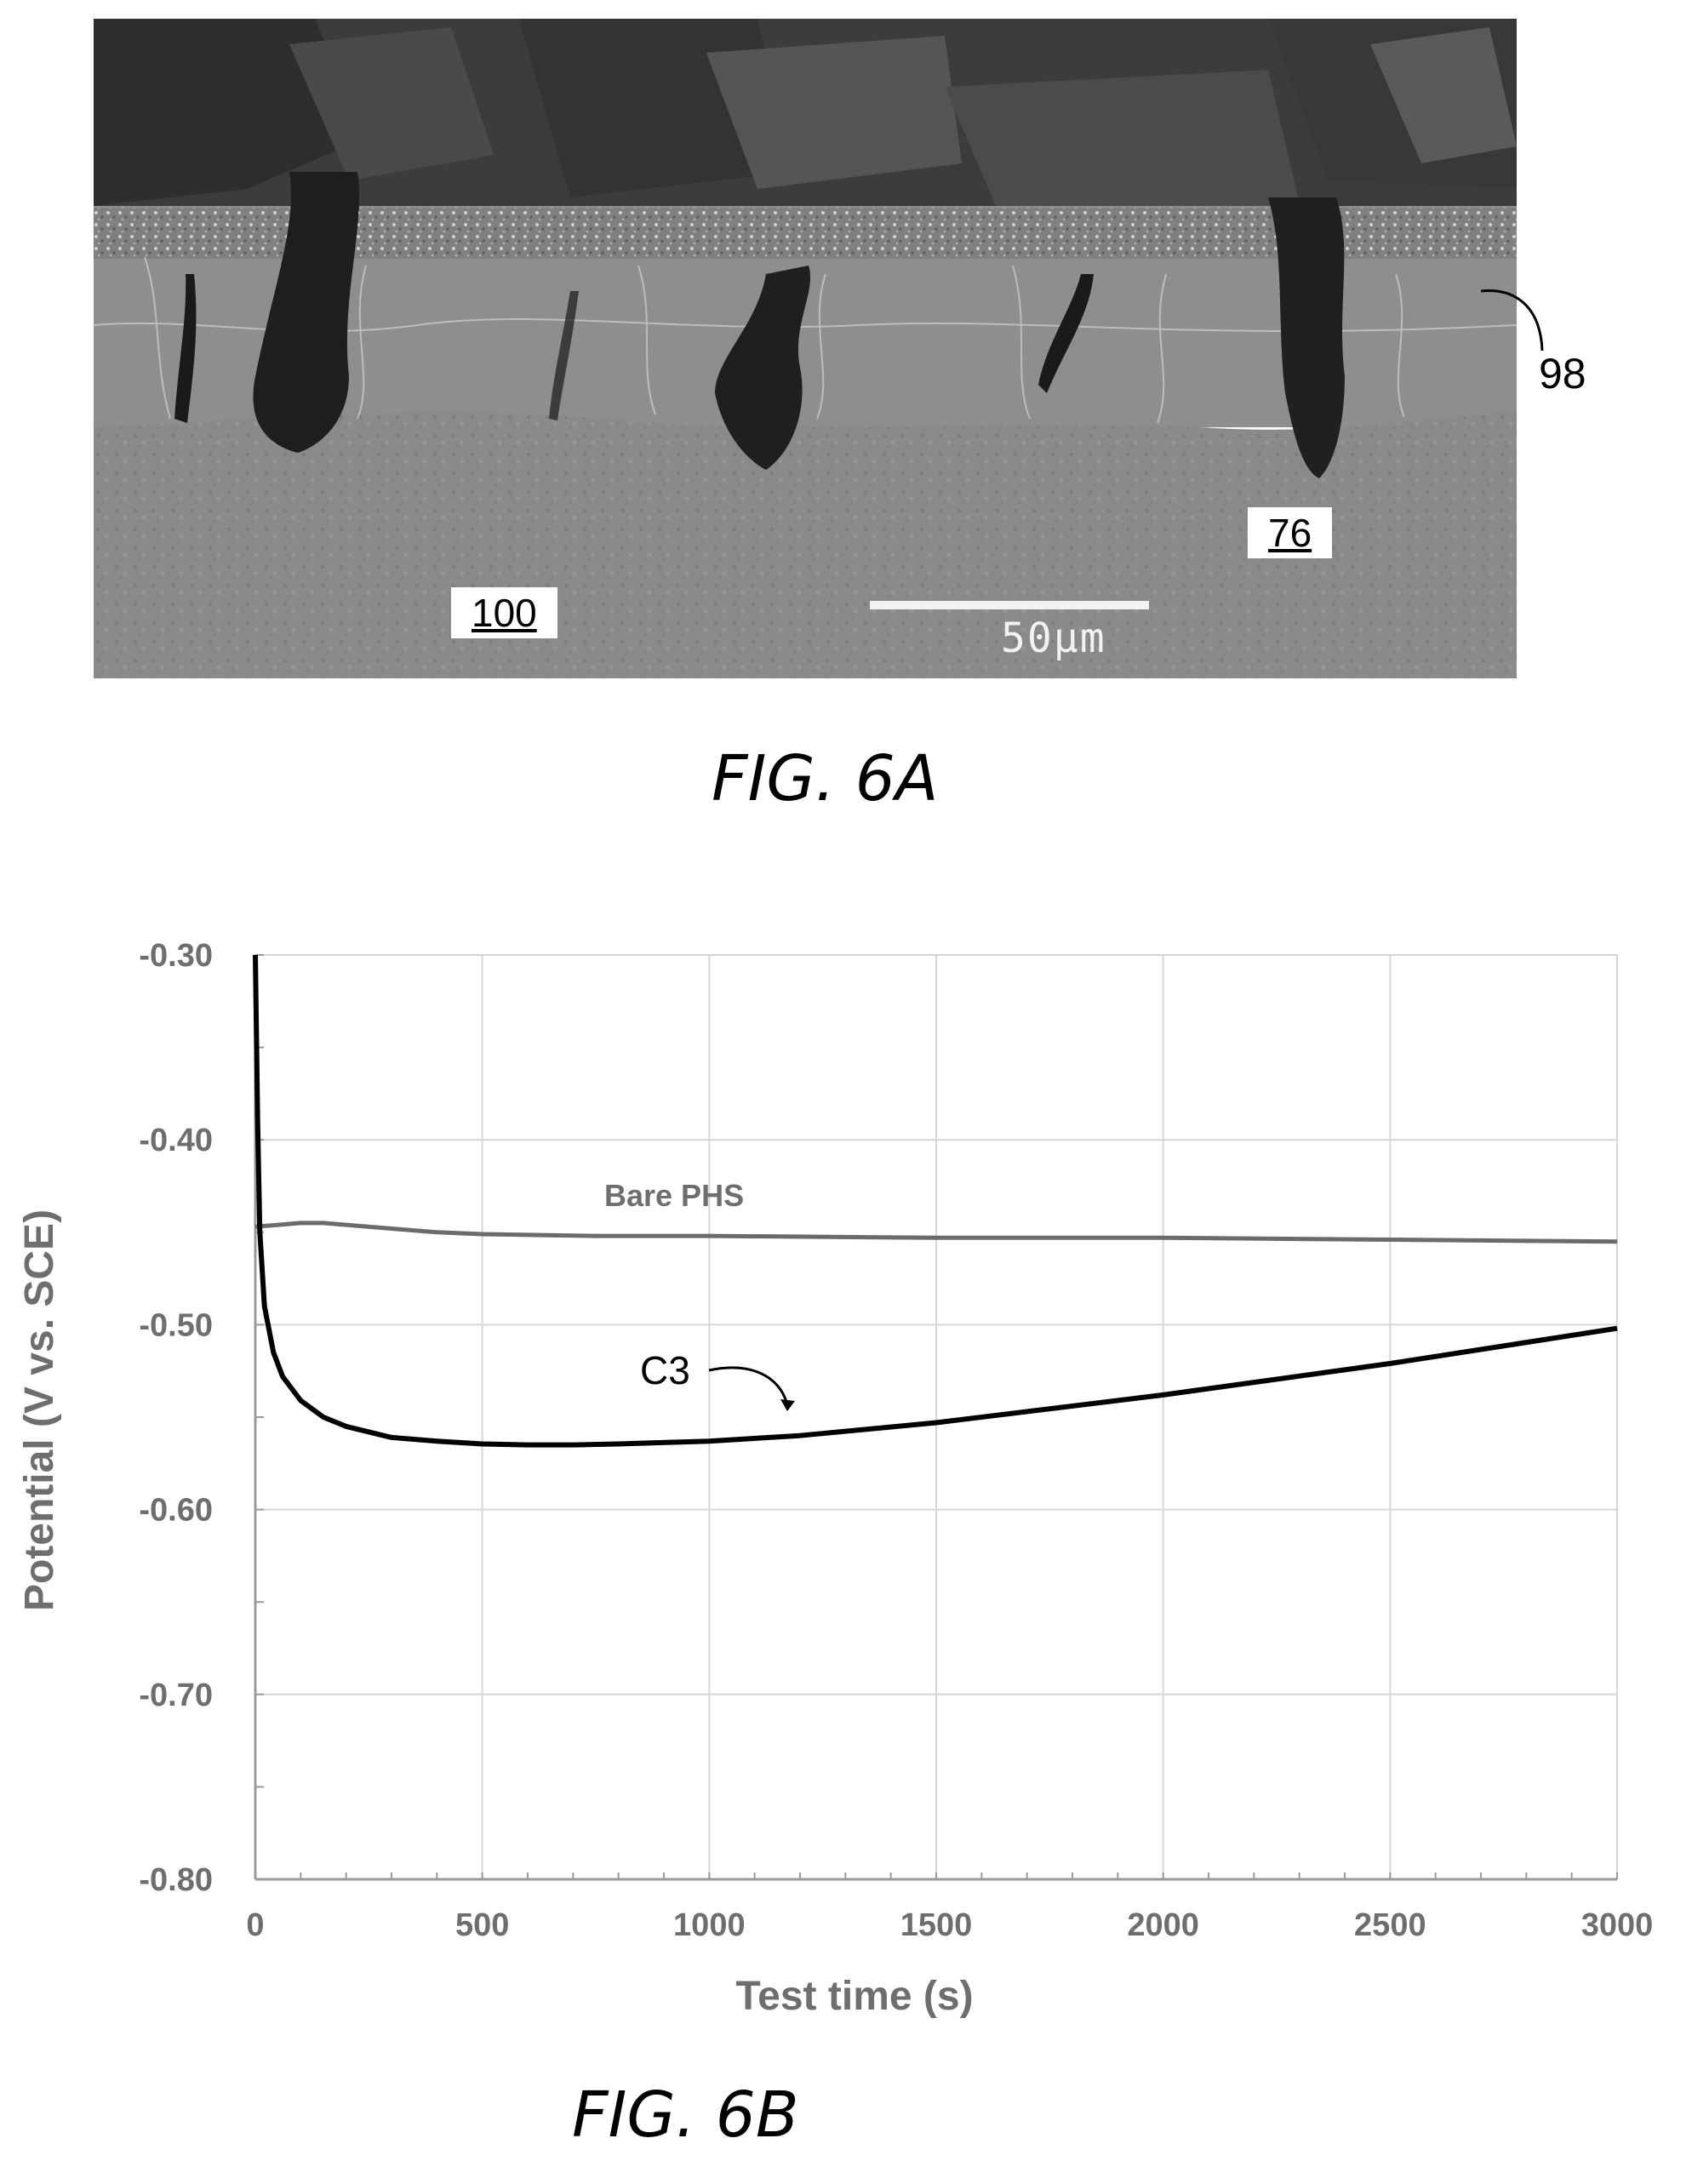 This screenshot has width=1692, height=2184. I want to click on y-tick-label: -0.70, so click(176, 1695).